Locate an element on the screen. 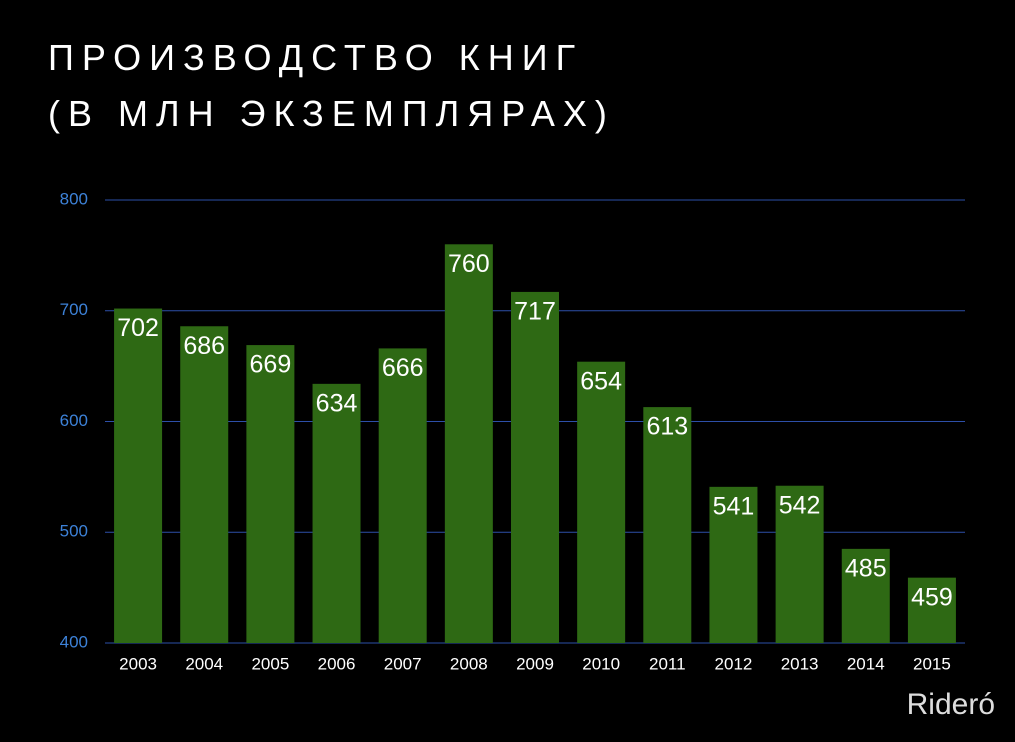 This screenshot has width=1015, height=742. x-tick-label: 2012 is located at coordinates (734, 663).